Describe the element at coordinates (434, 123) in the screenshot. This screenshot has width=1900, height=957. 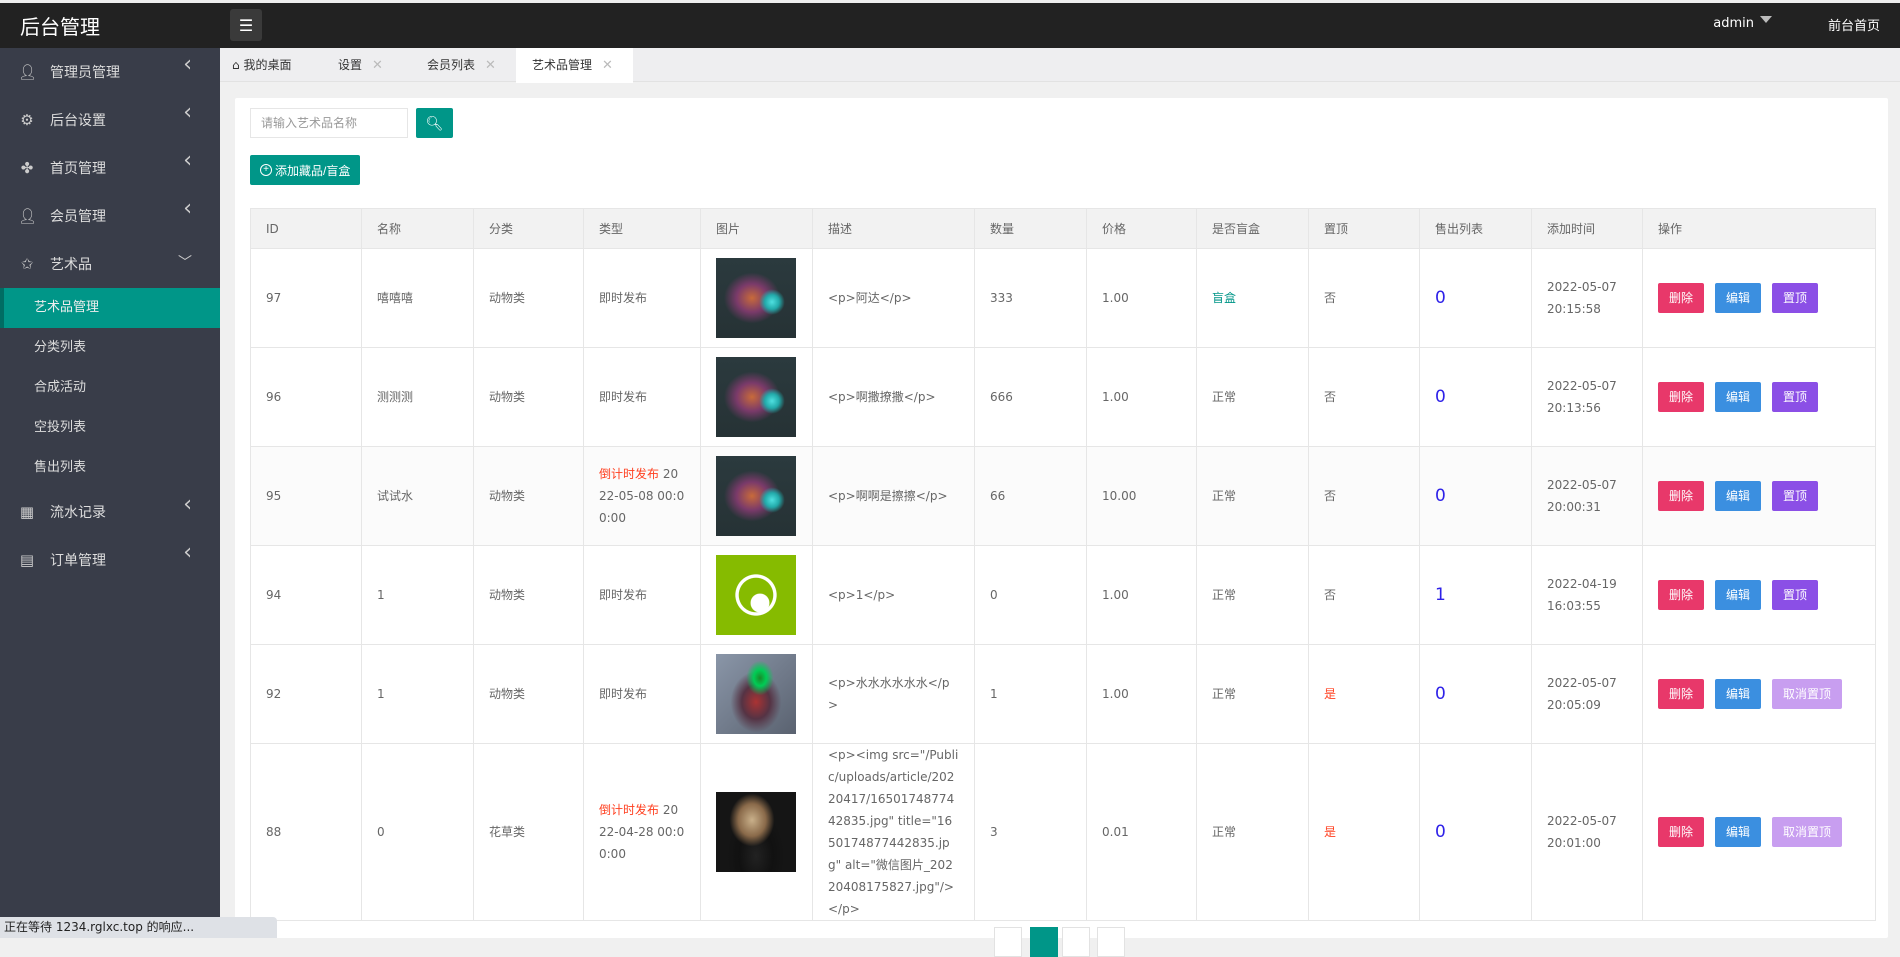
I see `search-button: 🔍︎` at that location.